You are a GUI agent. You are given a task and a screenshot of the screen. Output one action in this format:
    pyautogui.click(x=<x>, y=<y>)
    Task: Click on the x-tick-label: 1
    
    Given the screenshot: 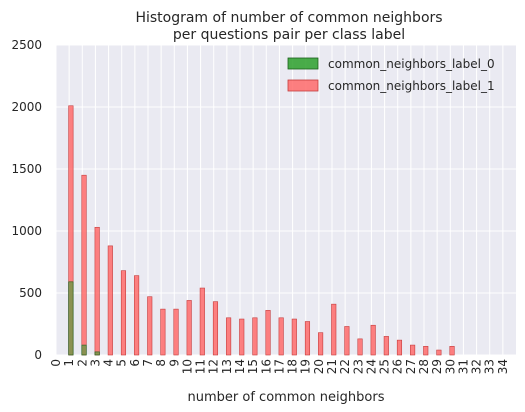 What is the action you would take?
    pyautogui.click(x=69, y=363)
    